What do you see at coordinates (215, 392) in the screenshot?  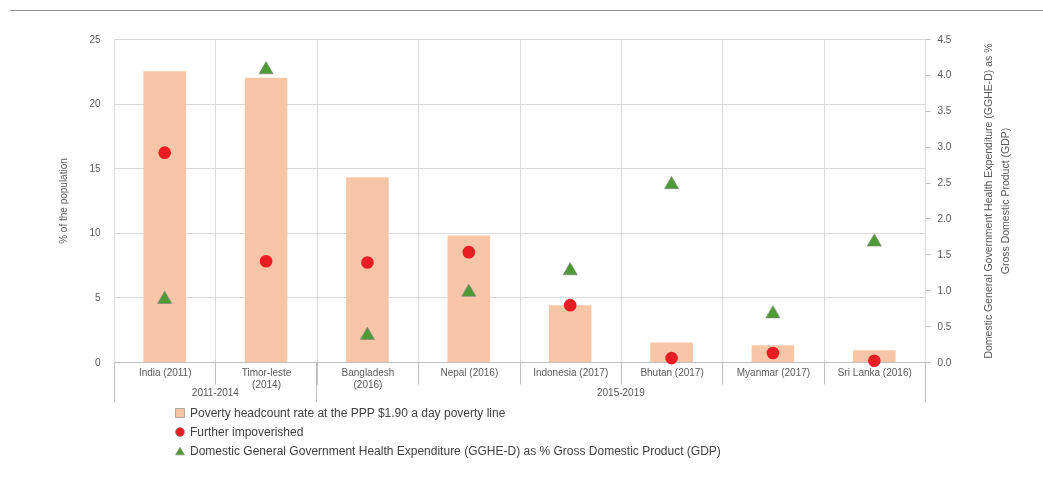 I see `text: 2011-2014` at bounding box center [215, 392].